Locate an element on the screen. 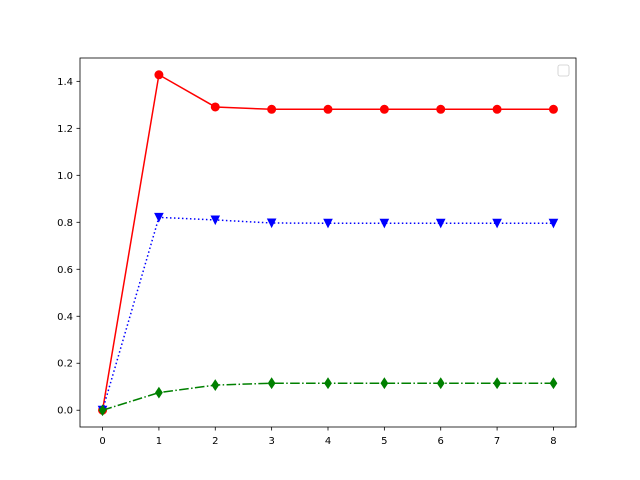 The height and width of the screenshot is (480, 640). x-tick-label: 6 is located at coordinates (441, 441).